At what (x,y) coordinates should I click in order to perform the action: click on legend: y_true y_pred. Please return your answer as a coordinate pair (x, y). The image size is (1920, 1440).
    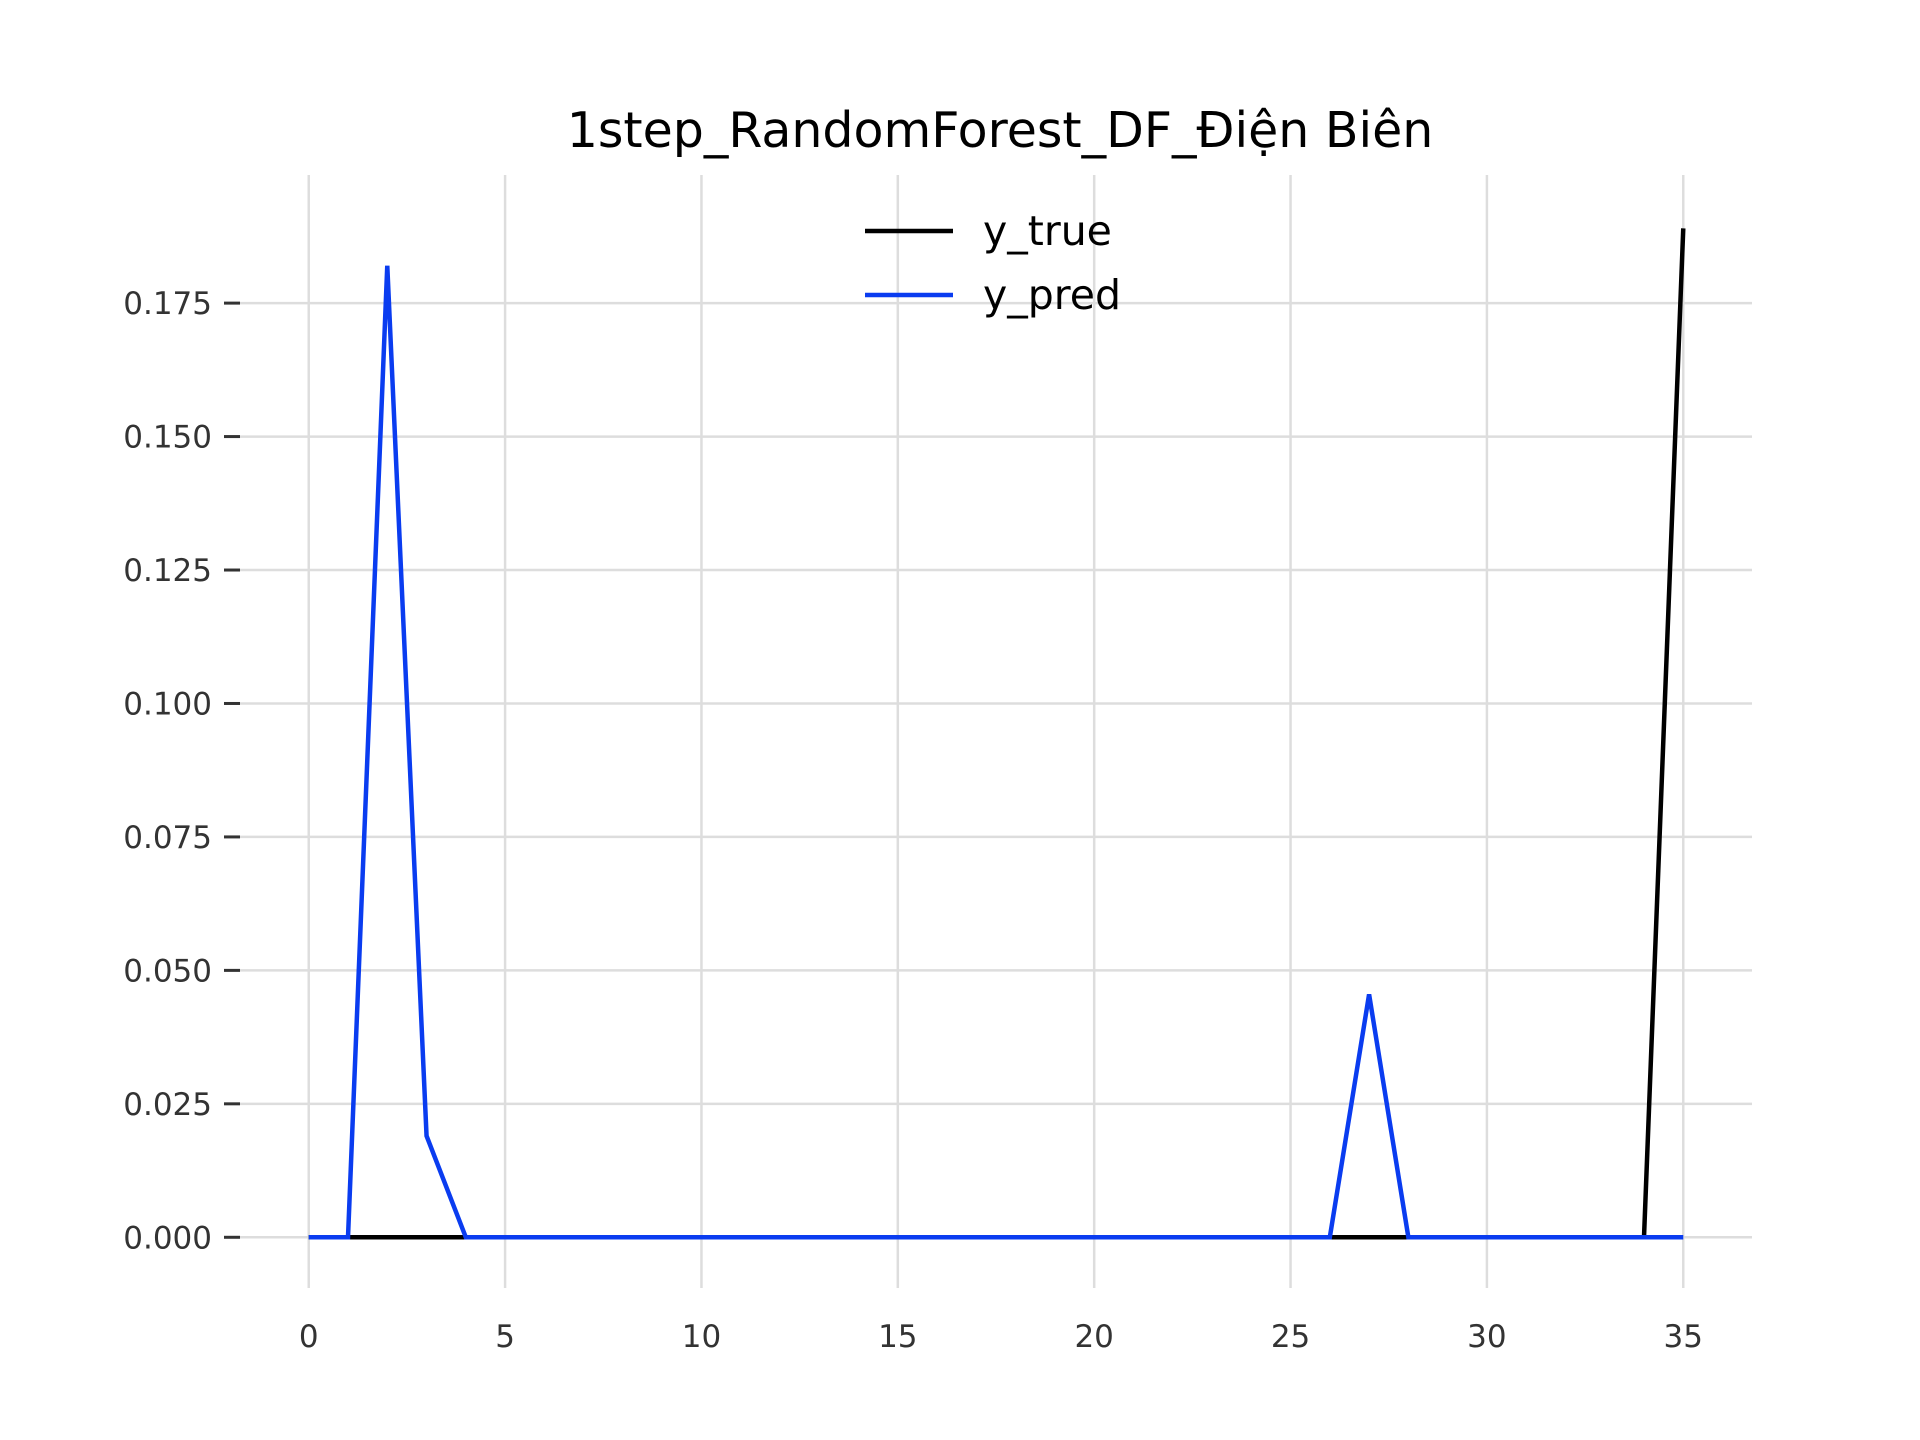
    Looking at the image, I should click on (993, 263).